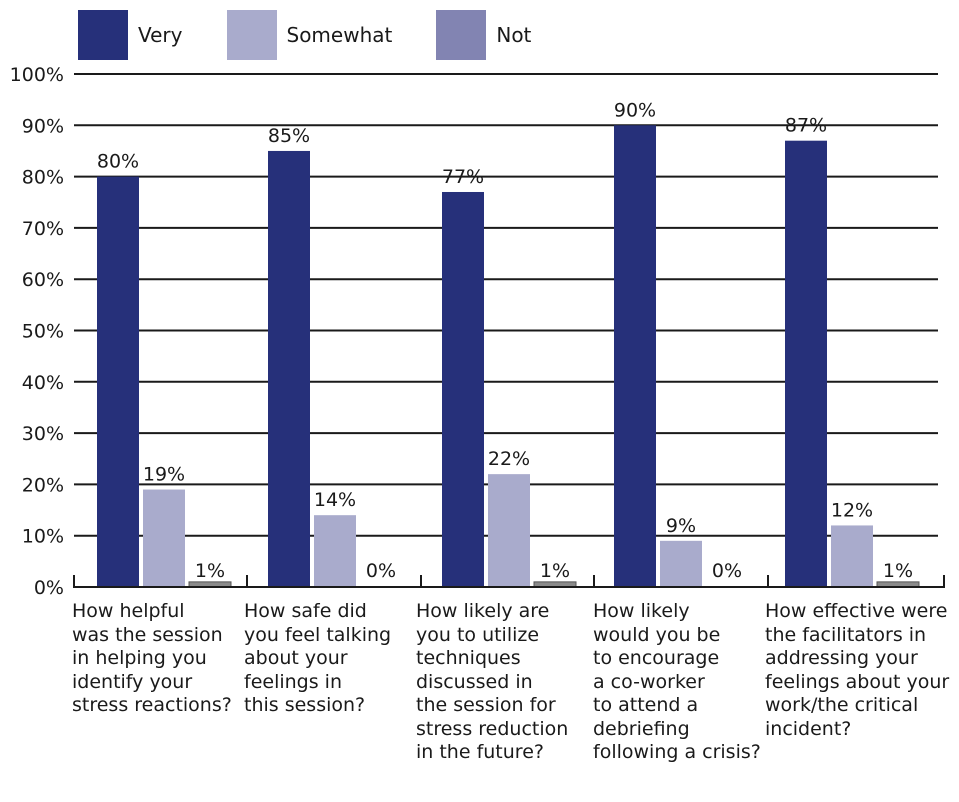  Describe the element at coordinates (118, 162) in the screenshot. I see `data-label-very: 80%` at that location.